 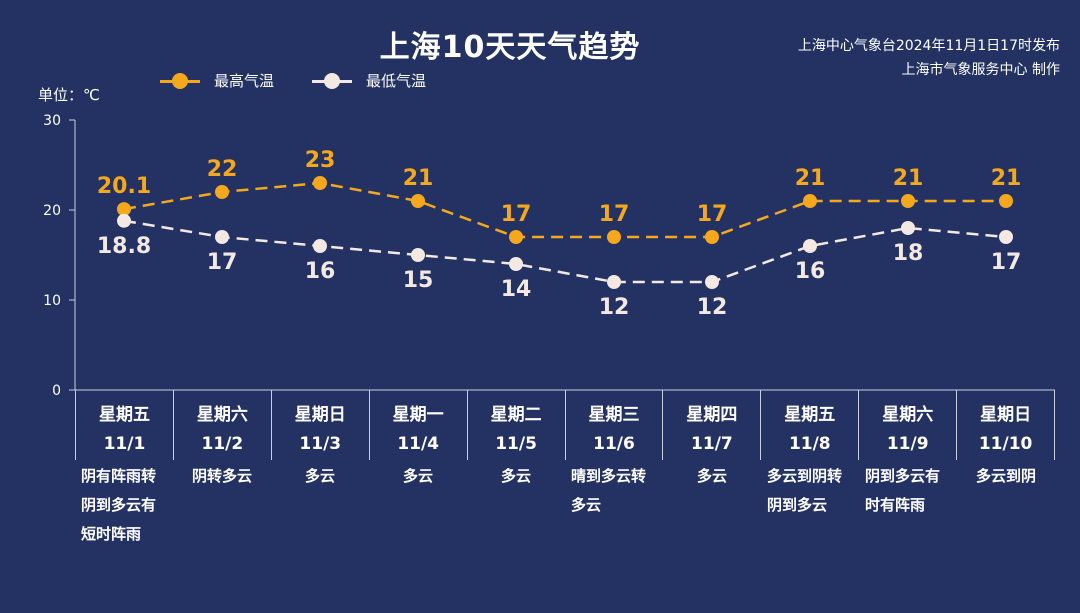 I want to click on day-column: 星期五 11/8, so click(x=810, y=425).